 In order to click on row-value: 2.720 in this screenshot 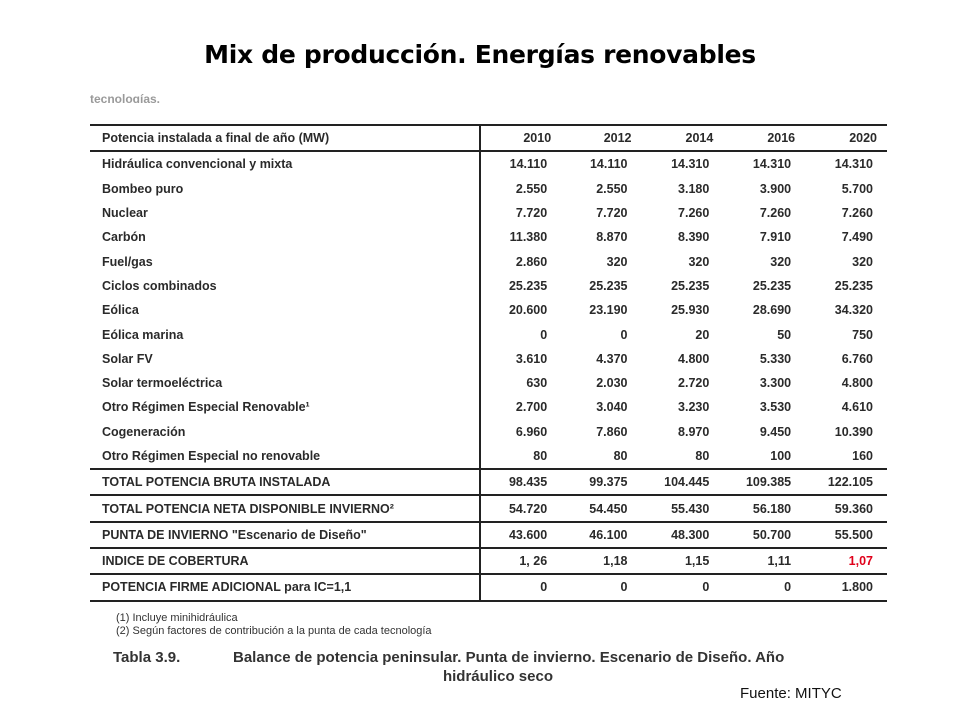, I will do `click(694, 383)`.